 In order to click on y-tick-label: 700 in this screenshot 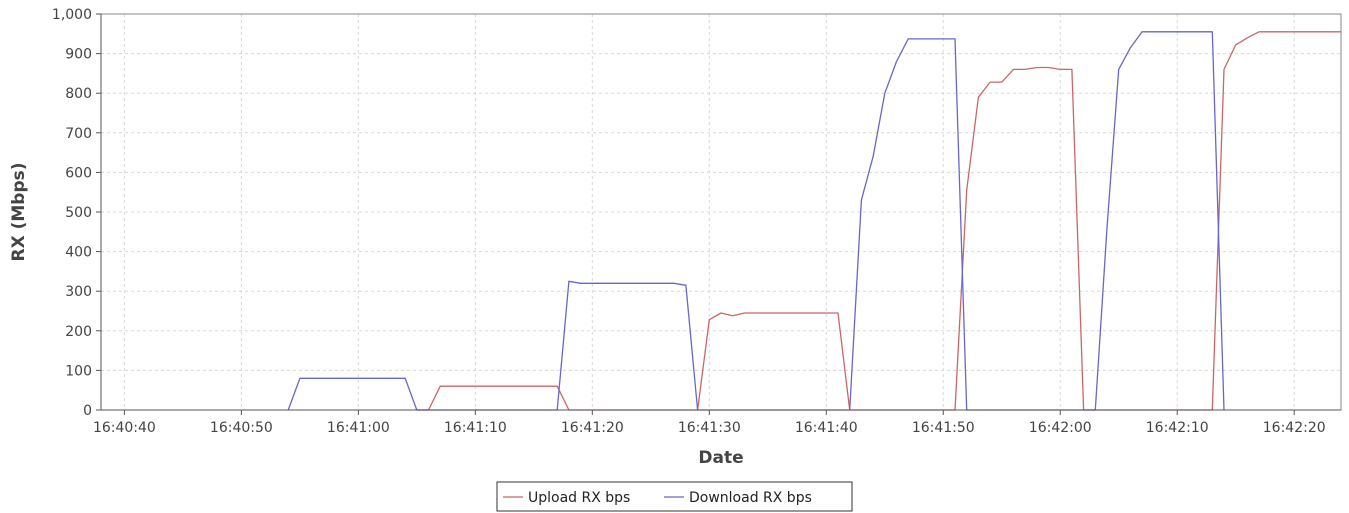, I will do `click(78, 134)`.